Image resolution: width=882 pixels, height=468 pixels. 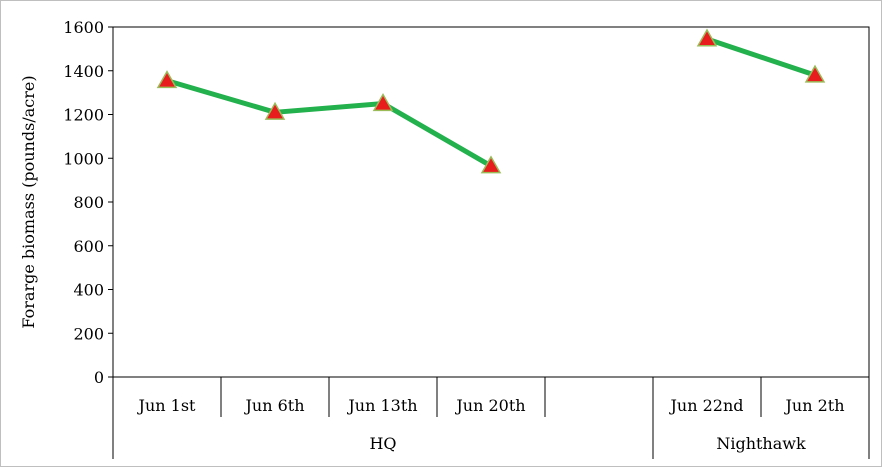 I want to click on x-tick-label: Jun 2th, so click(x=813, y=405).